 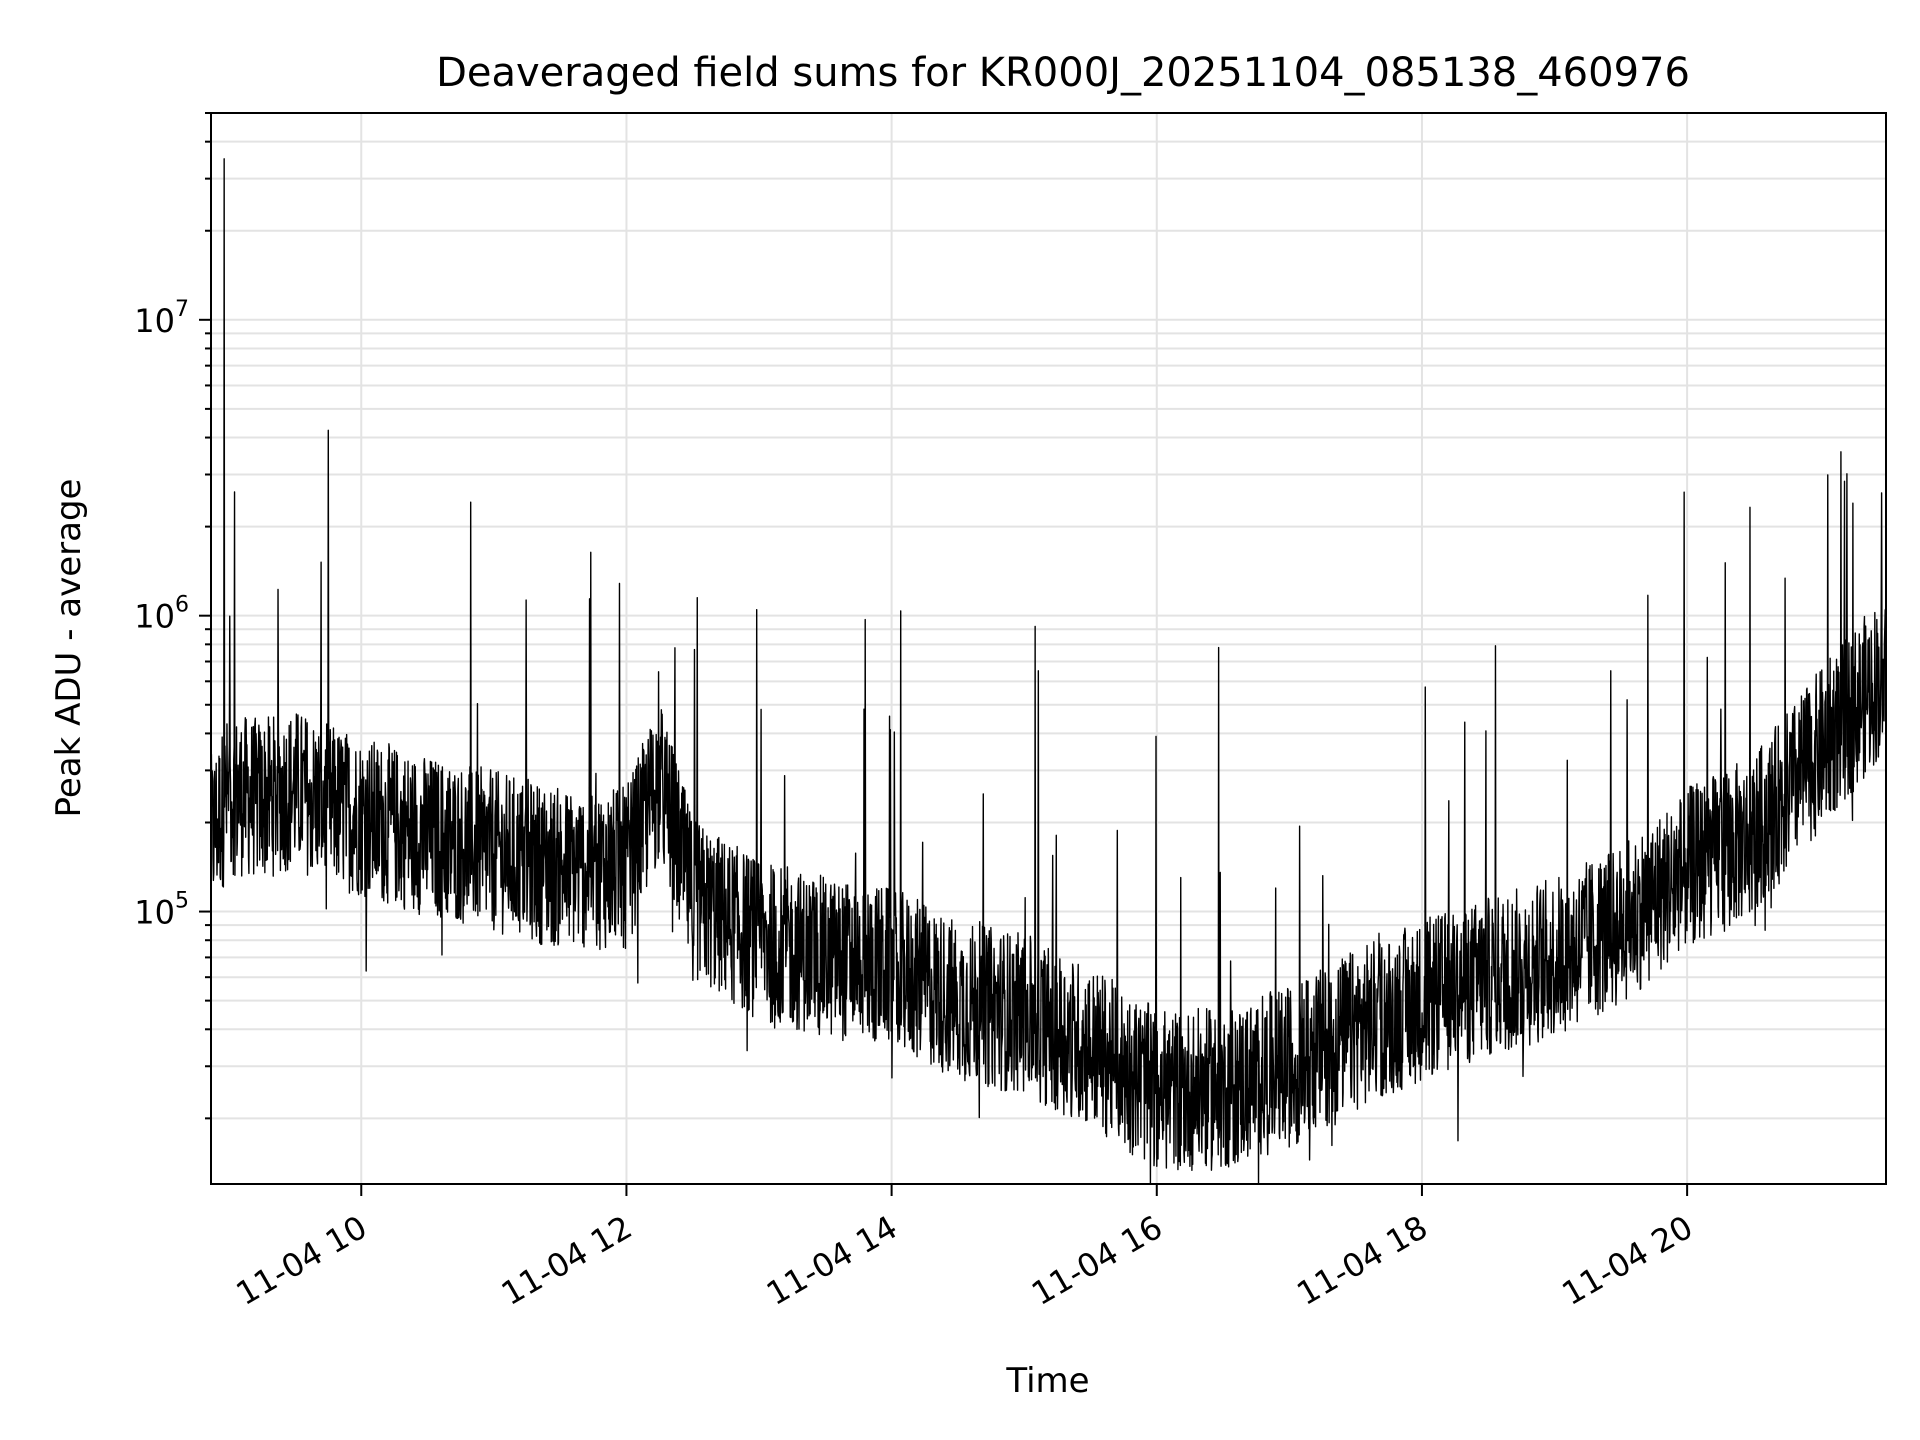 What do you see at coordinates (161, 614) in the screenshot?
I see `y-tick-label: 10⁶` at bounding box center [161, 614].